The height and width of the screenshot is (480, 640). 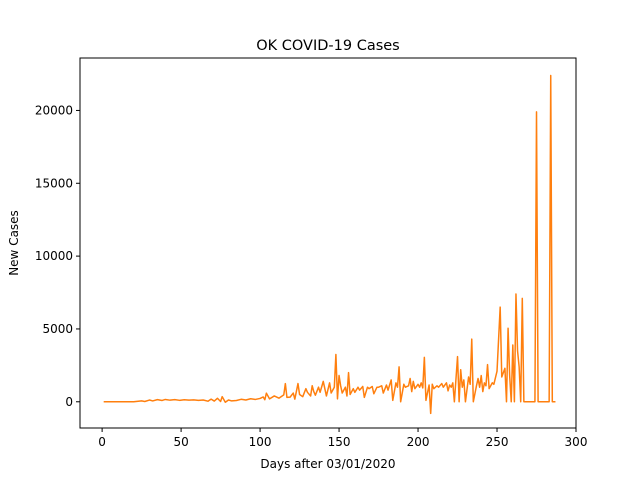 I want to click on x-tick-label: 250, so click(x=497, y=442).